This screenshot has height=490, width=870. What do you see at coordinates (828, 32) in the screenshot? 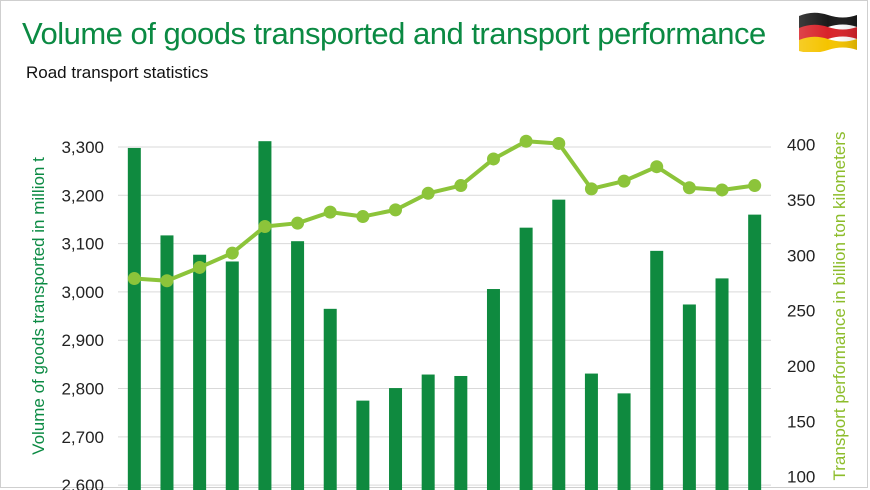
I see `germany-flag-icon` at bounding box center [828, 32].